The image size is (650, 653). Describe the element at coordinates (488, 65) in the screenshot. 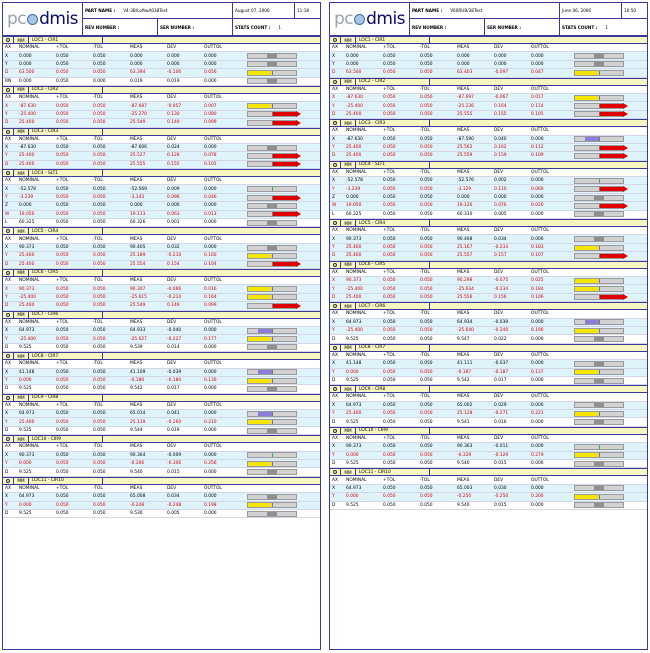

I see `measurement-row: Y 0.000 0.050 0.050 0.000 0.000 0.000` at that location.